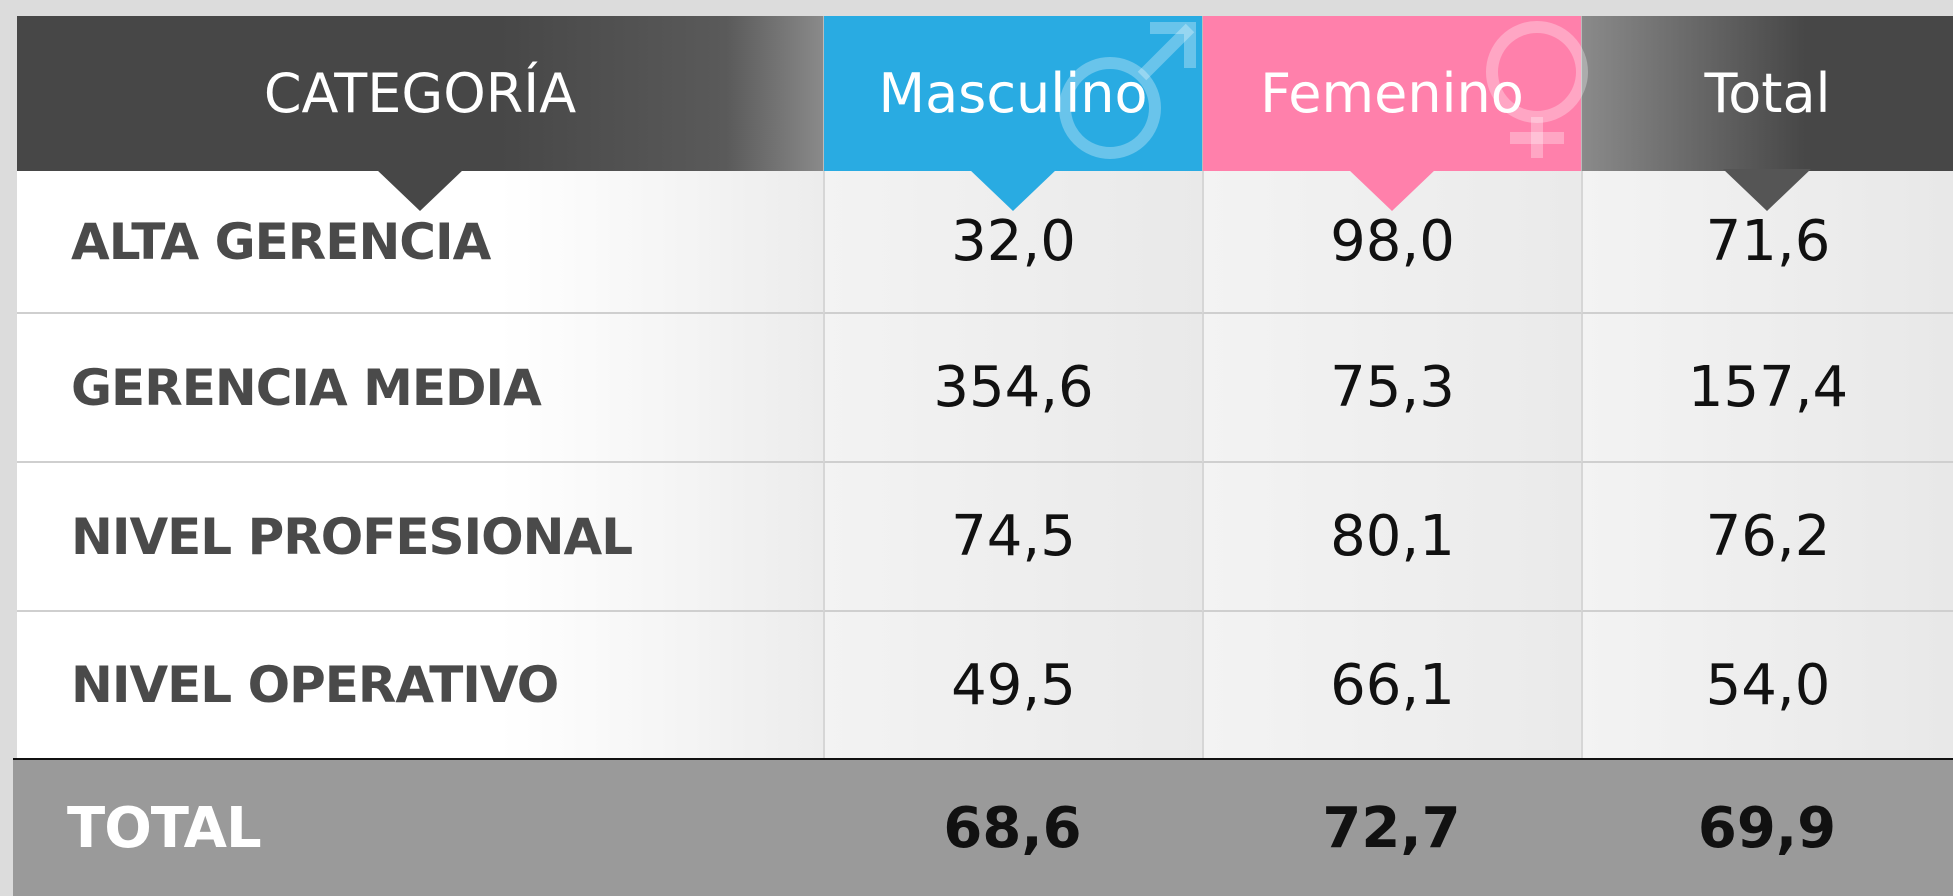 The height and width of the screenshot is (896, 1953). I want to click on cell-value: 75,3, so click(1391, 388).